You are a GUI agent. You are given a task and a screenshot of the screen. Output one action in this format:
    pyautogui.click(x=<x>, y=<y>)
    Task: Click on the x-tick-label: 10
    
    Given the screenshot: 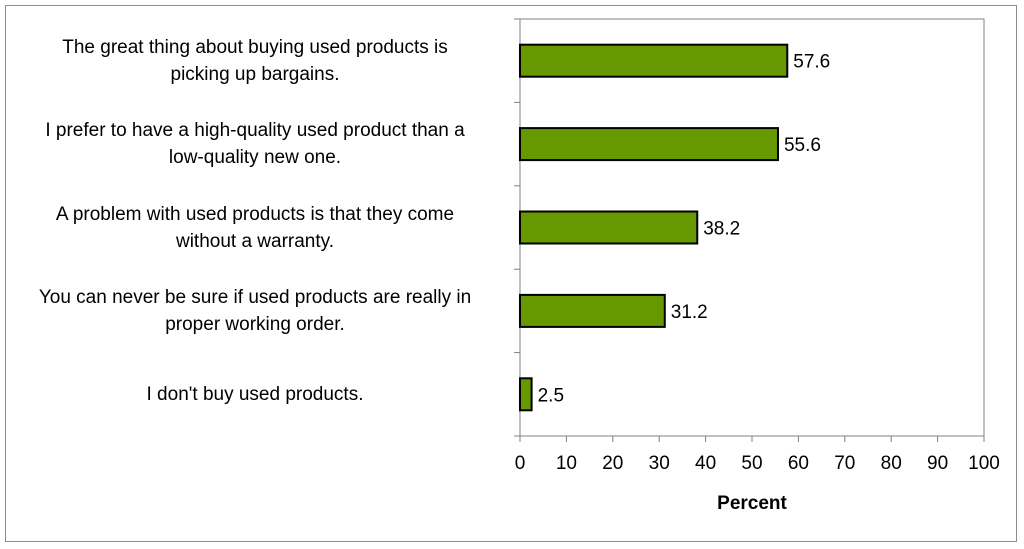 What is the action you would take?
    pyautogui.click(x=566, y=463)
    